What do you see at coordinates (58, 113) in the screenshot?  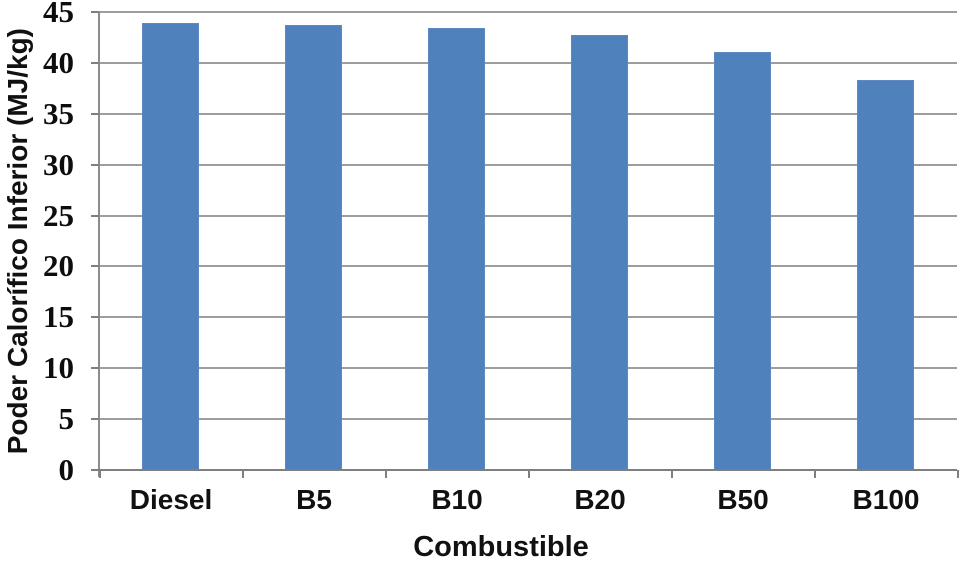 I see `y-tick-label: 35` at bounding box center [58, 113].